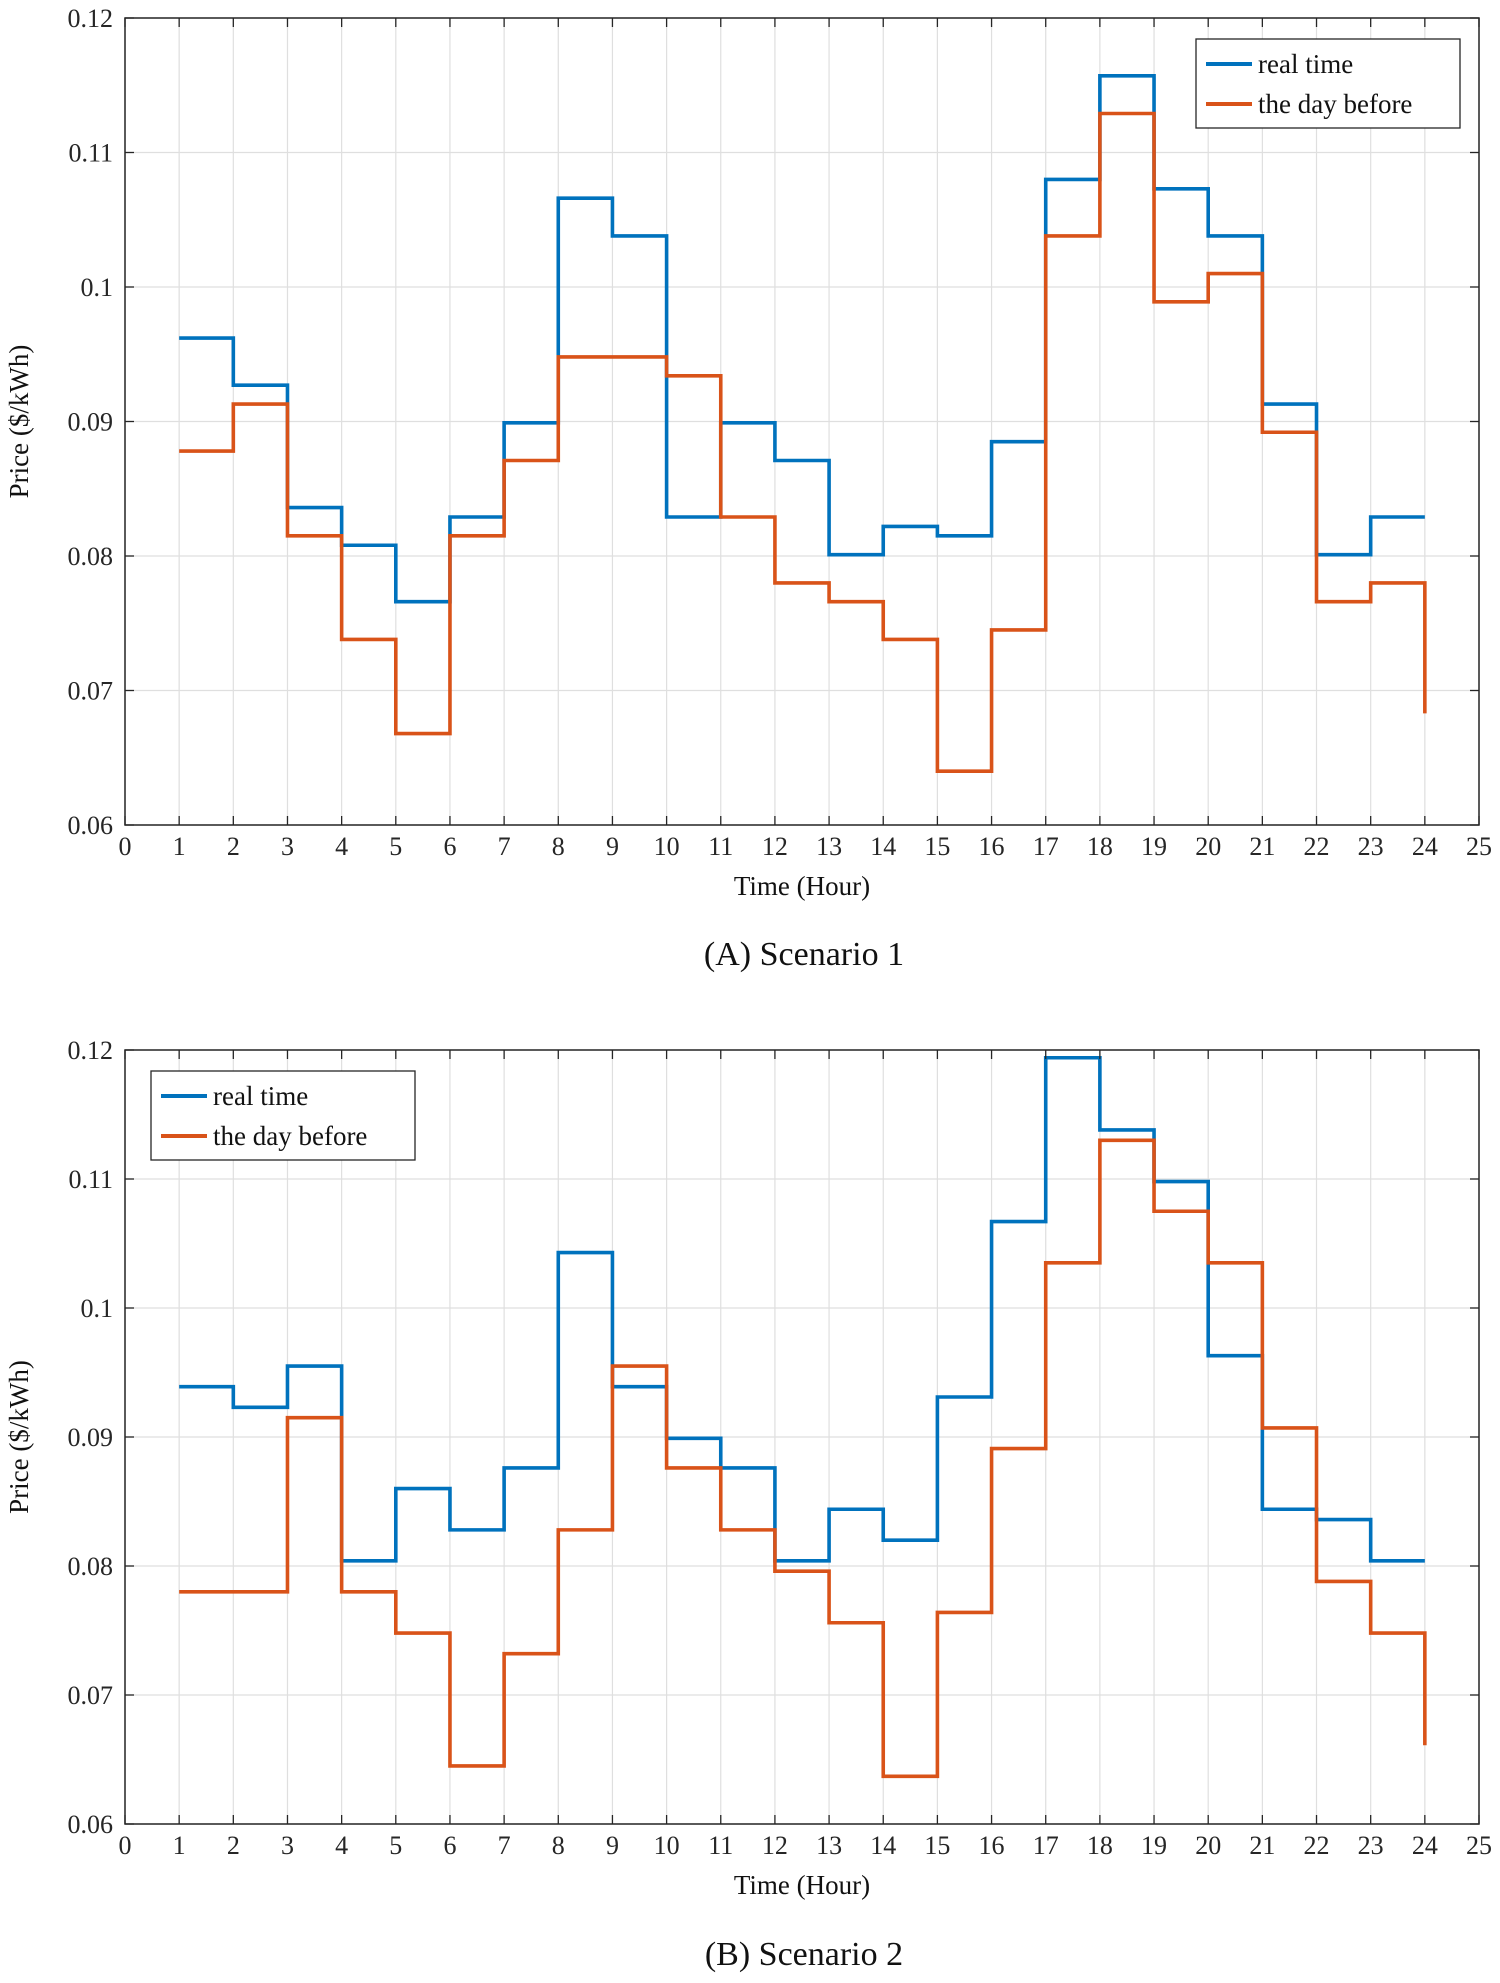  I want to click on panel-caption: (A) Scenario 1, so click(804, 954).